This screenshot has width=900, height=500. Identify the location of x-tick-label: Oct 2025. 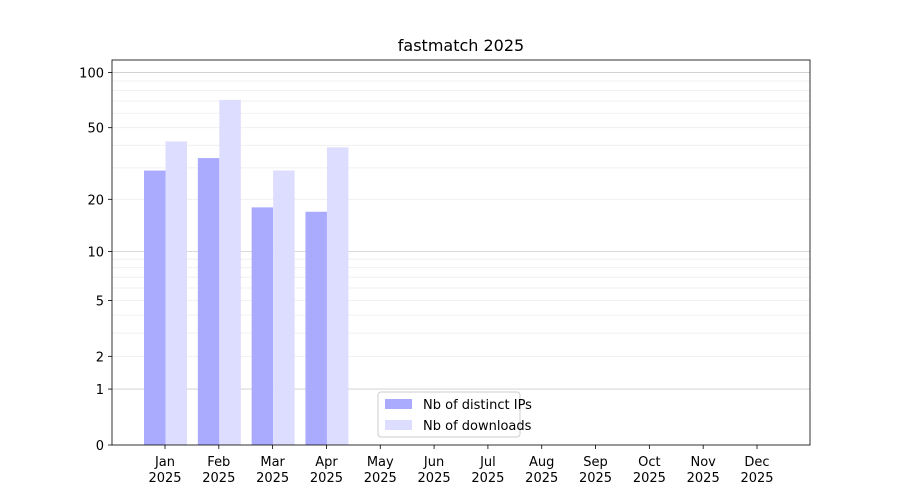
(649, 470).